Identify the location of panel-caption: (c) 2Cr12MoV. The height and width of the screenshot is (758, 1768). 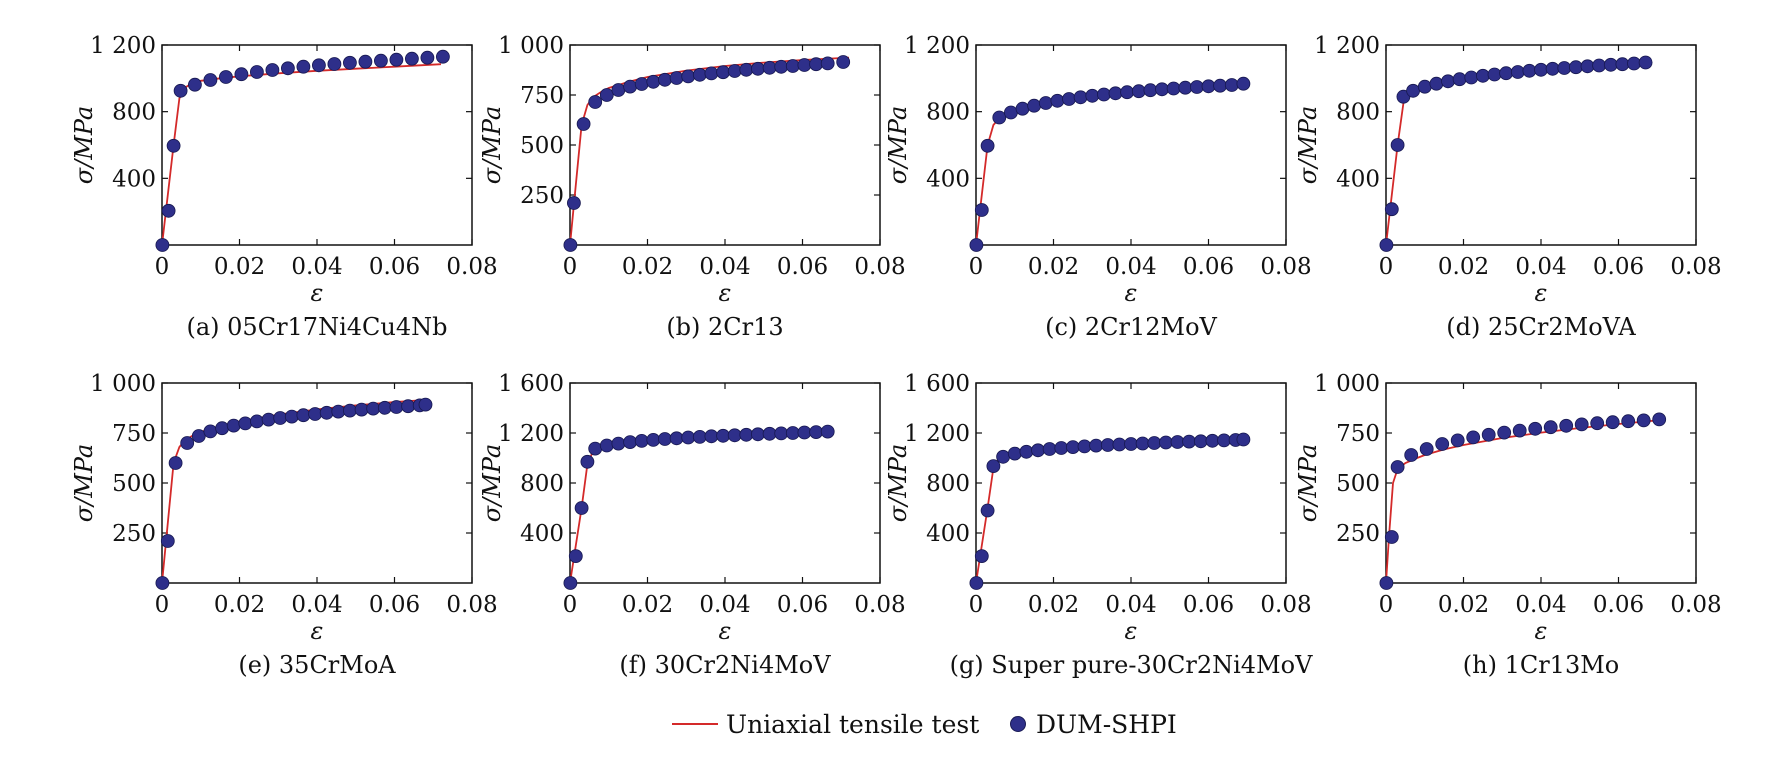
(1131, 327).